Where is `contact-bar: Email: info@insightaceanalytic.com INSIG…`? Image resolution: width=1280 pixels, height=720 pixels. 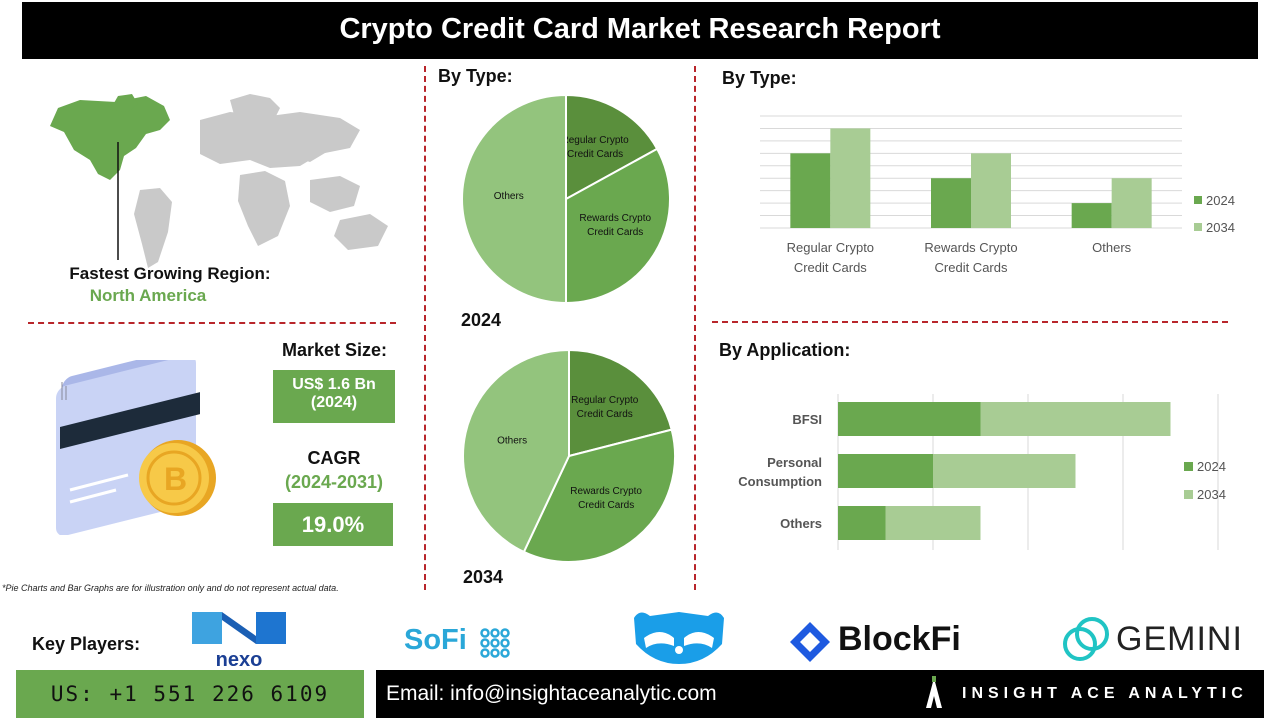 contact-bar: Email: info@insightaceanalytic.com INSIG… is located at coordinates (820, 694).